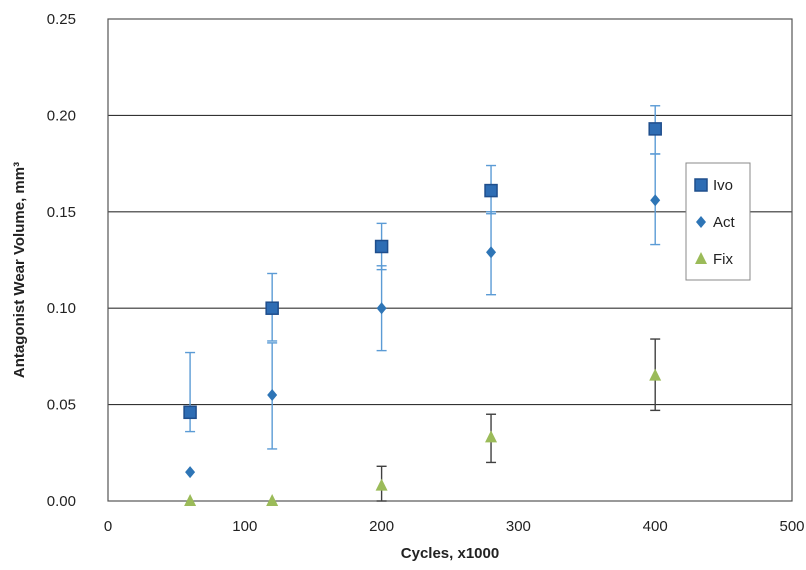 The width and height of the screenshot is (806, 570). What do you see at coordinates (61, 260) in the screenshot?
I see `y-tick-labels: 0.00 0.05 0.10 0.15 0.20 0.25` at bounding box center [61, 260].